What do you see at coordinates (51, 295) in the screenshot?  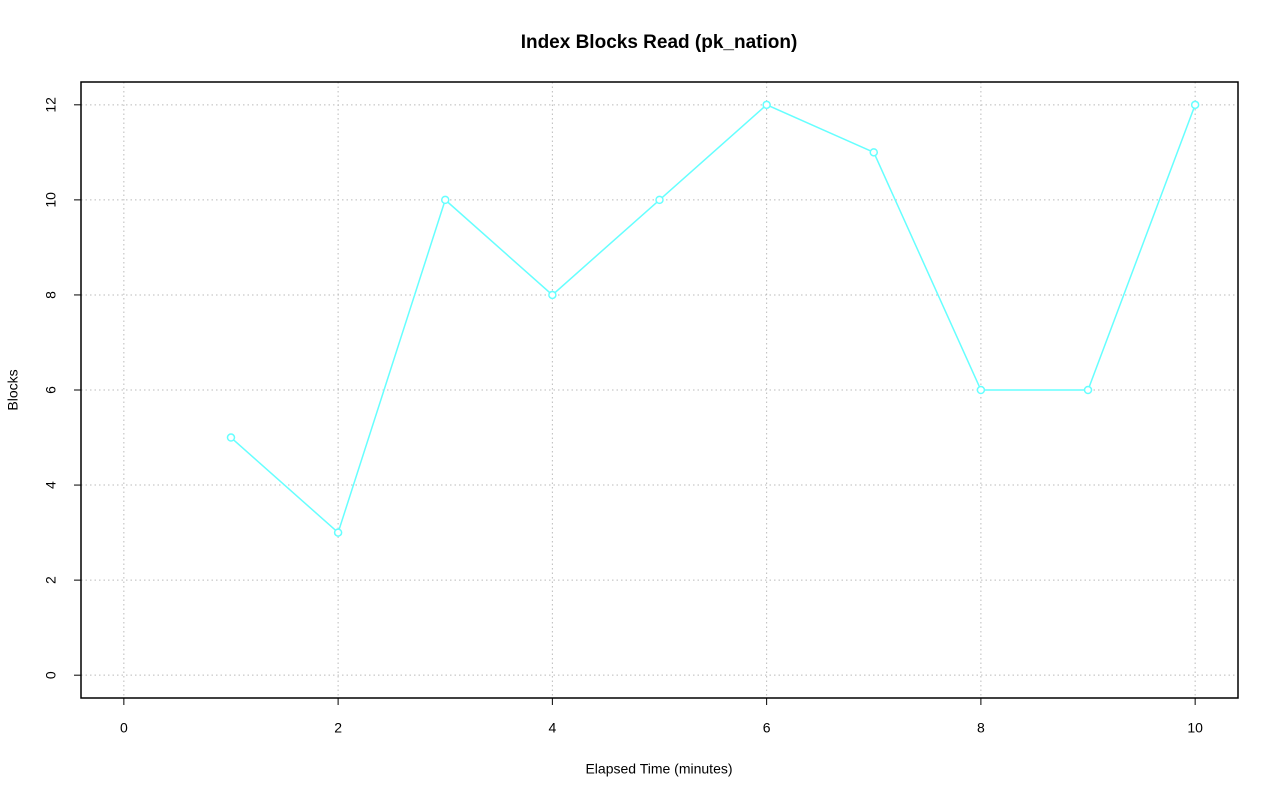 I see `y-tick-label: 8` at bounding box center [51, 295].